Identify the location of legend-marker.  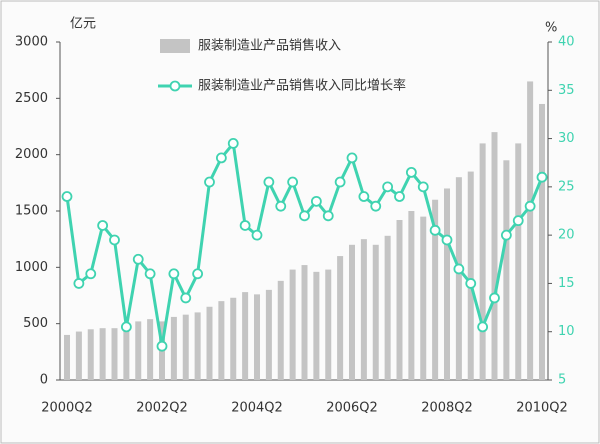
(175, 86).